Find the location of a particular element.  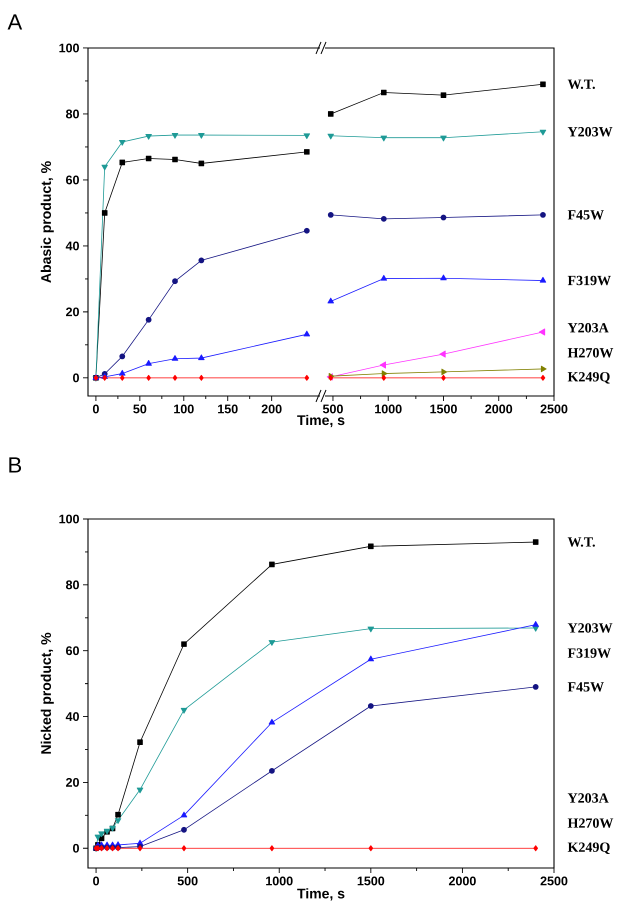

series-label: F45W is located at coordinates (586, 215).